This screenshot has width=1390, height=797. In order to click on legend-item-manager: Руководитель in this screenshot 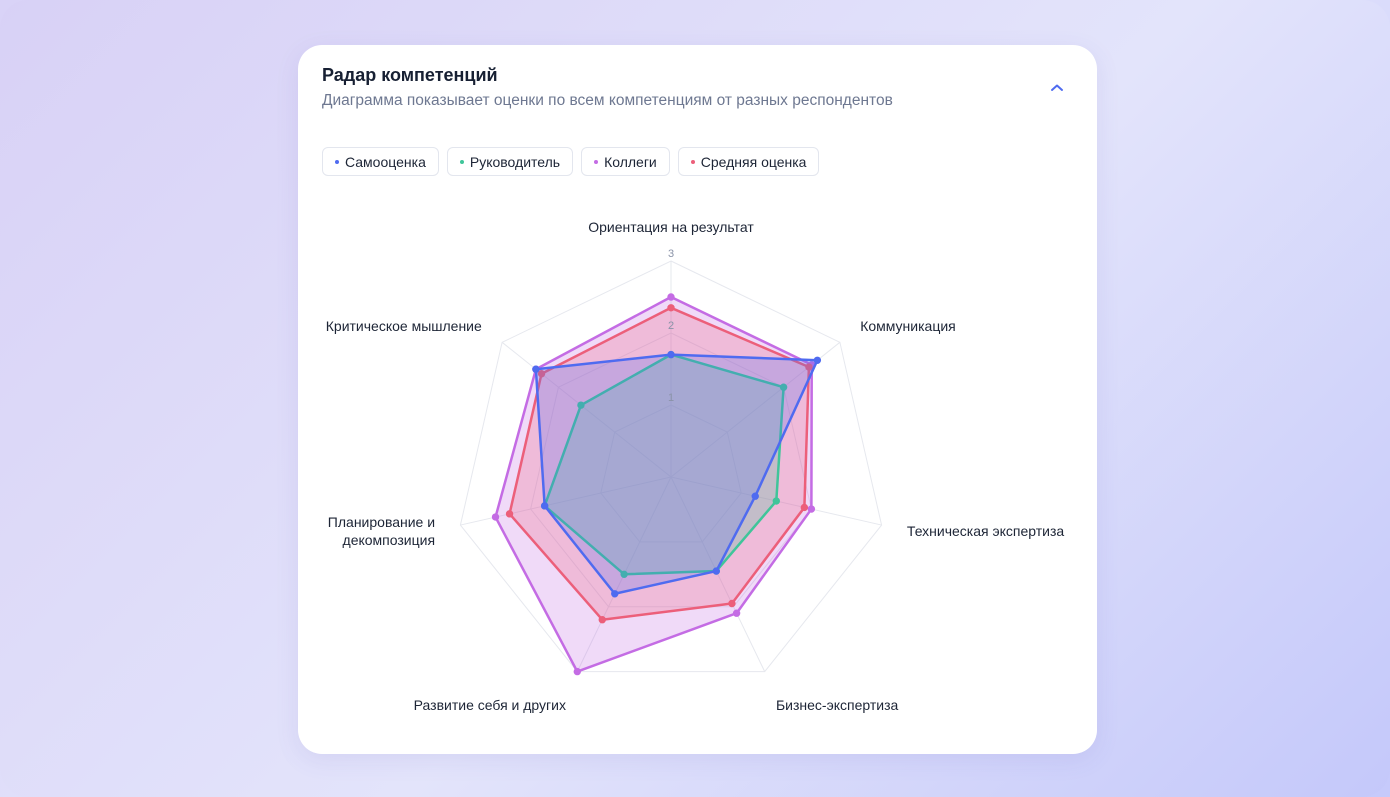, I will do `click(510, 161)`.